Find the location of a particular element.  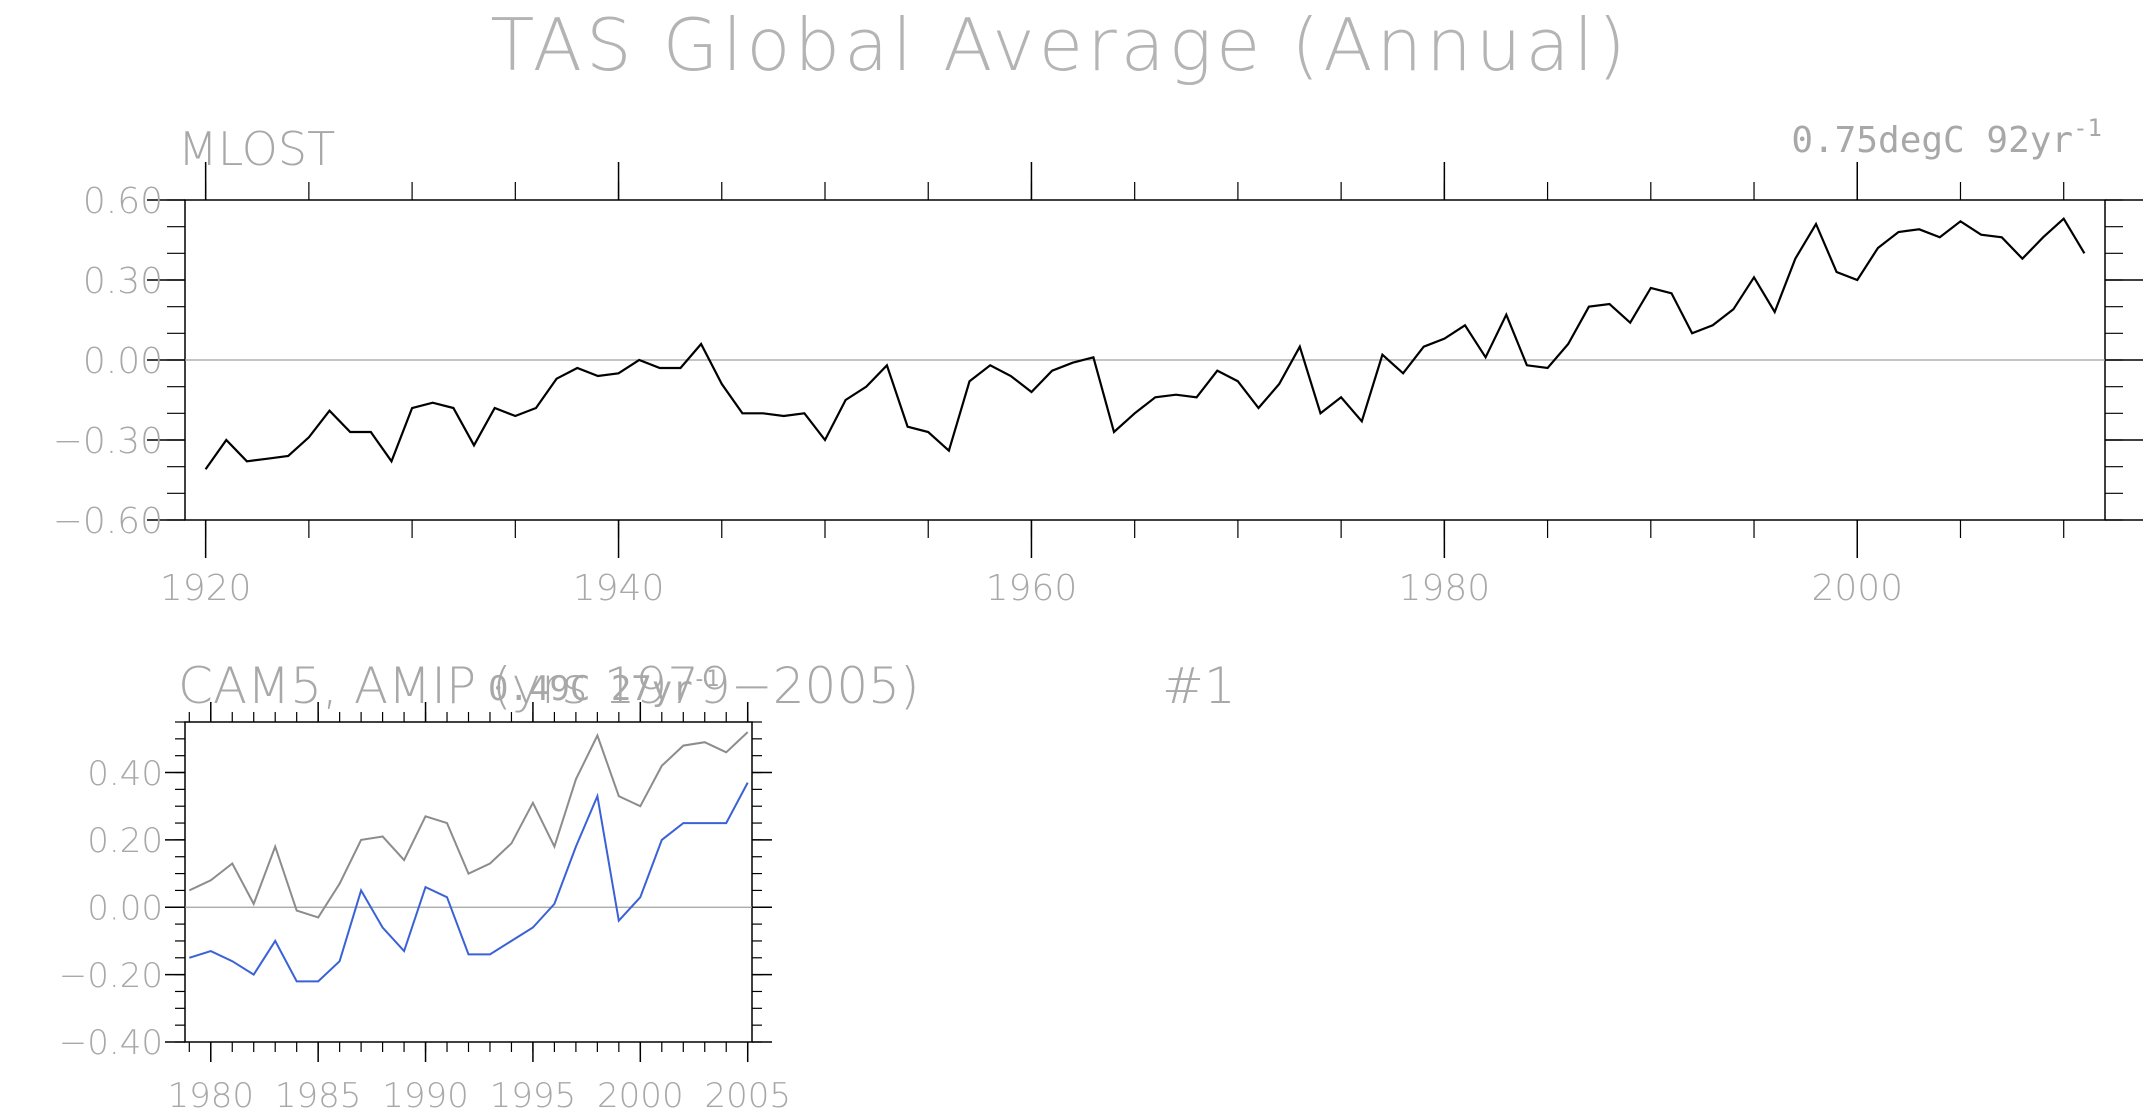

x-tick-label: 1920 is located at coordinates (206, 588).